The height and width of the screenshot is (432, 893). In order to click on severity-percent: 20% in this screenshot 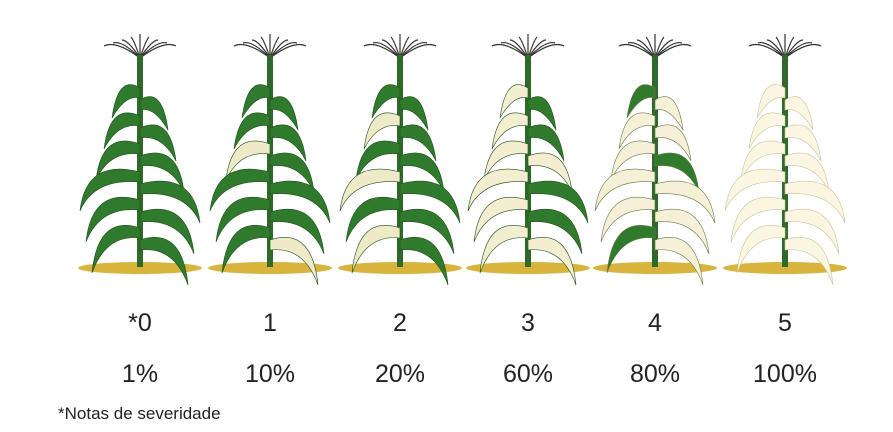, I will do `click(400, 374)`.